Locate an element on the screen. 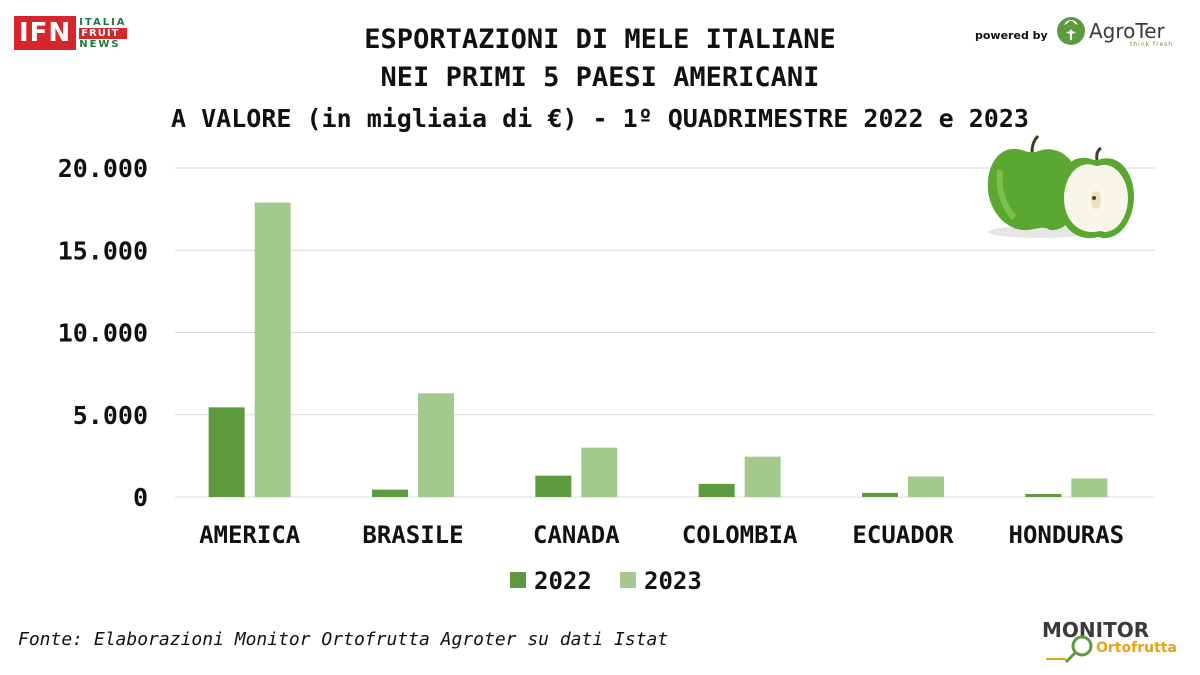 Image resolution: width=1200 pixels, height=675 pixels. ifn-logo-text: ITALIA FRUIT NEWS is located at coordinates (103, 33).